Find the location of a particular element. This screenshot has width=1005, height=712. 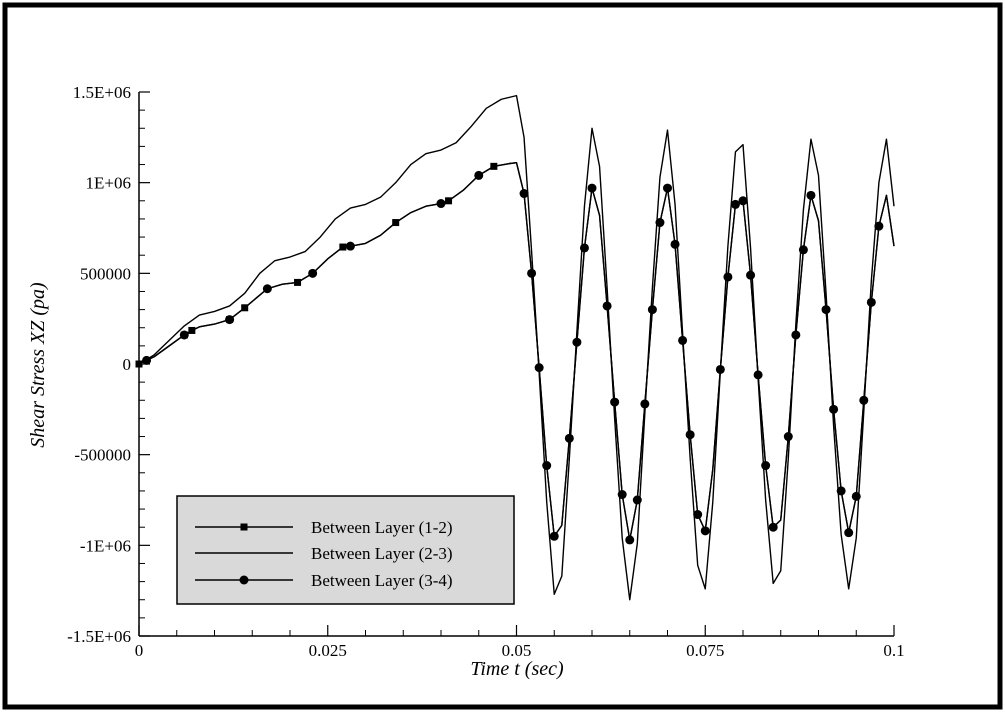

y-tick-label: 0 is located at coordinates (127, 364).